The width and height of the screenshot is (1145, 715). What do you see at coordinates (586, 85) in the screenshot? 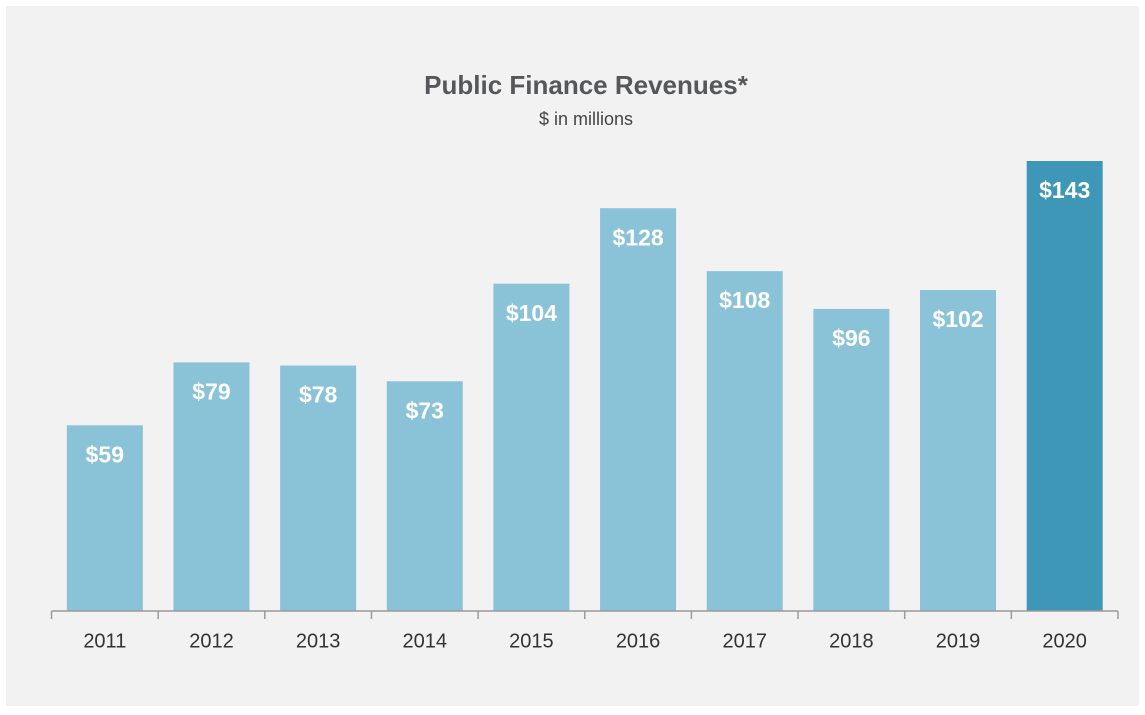
I see `chart-title: Public Finance Revenues*` at bounding box center [586, 85].